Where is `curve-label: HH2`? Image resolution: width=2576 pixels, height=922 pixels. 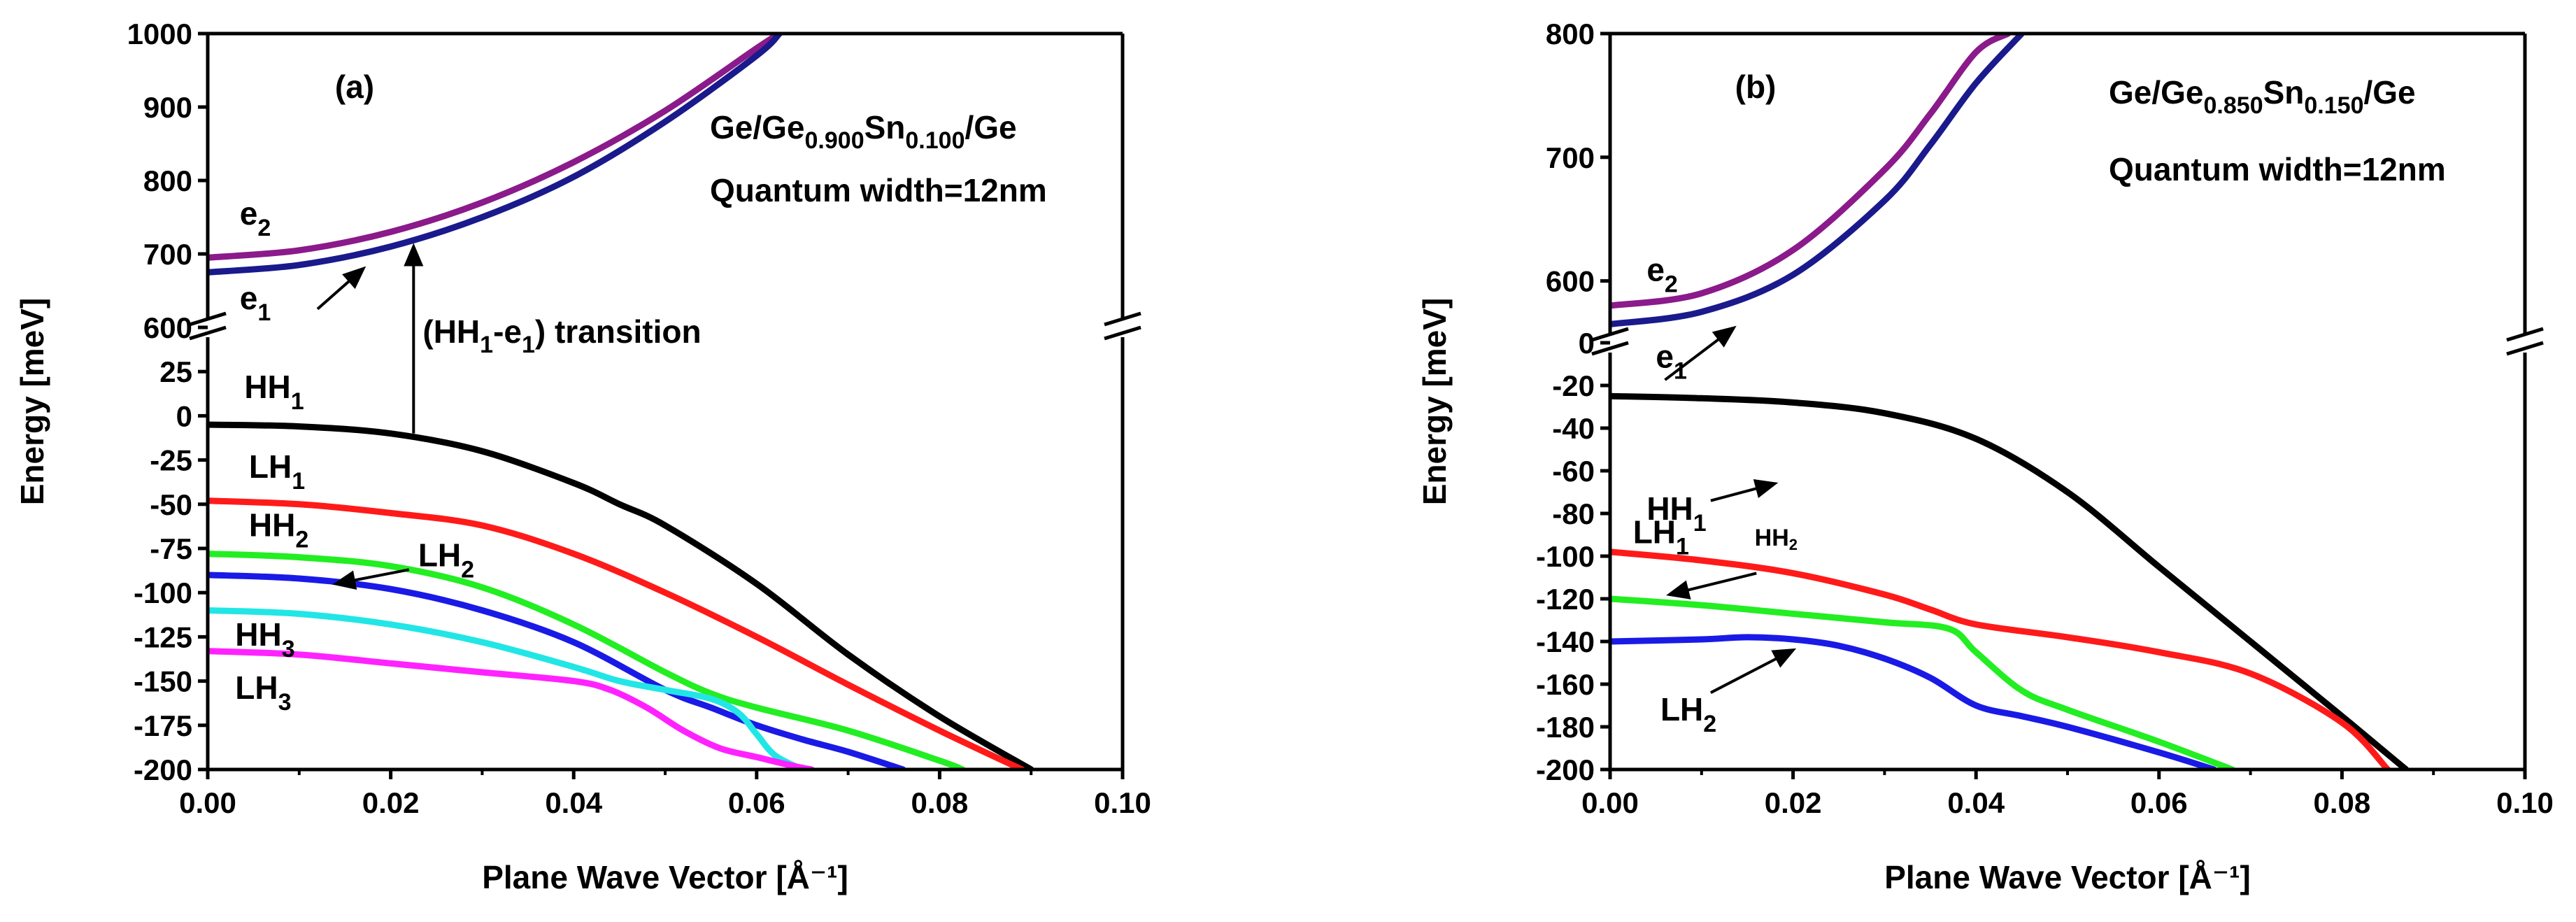 curve-label: HH2 is located at coordinates (1776, 539).